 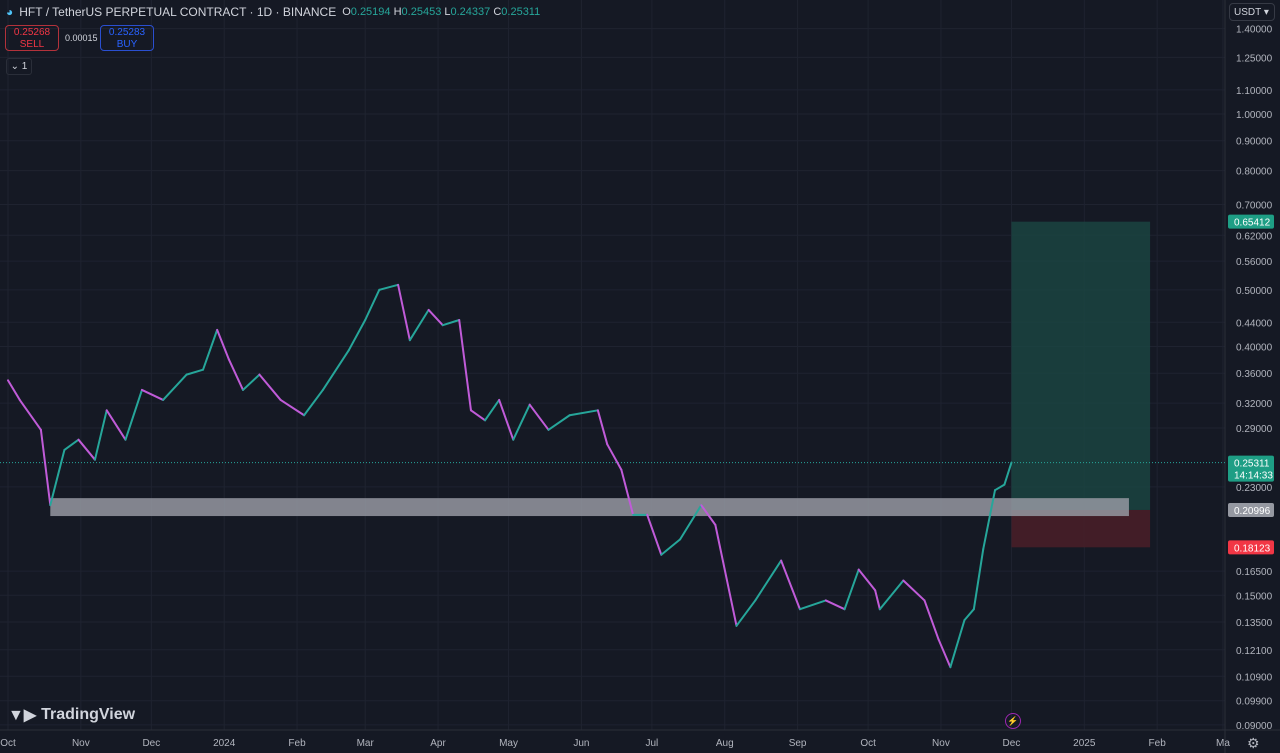 I want to click on tradingview-logo: ▼▶ TradingView, so click(x=72, y=715).